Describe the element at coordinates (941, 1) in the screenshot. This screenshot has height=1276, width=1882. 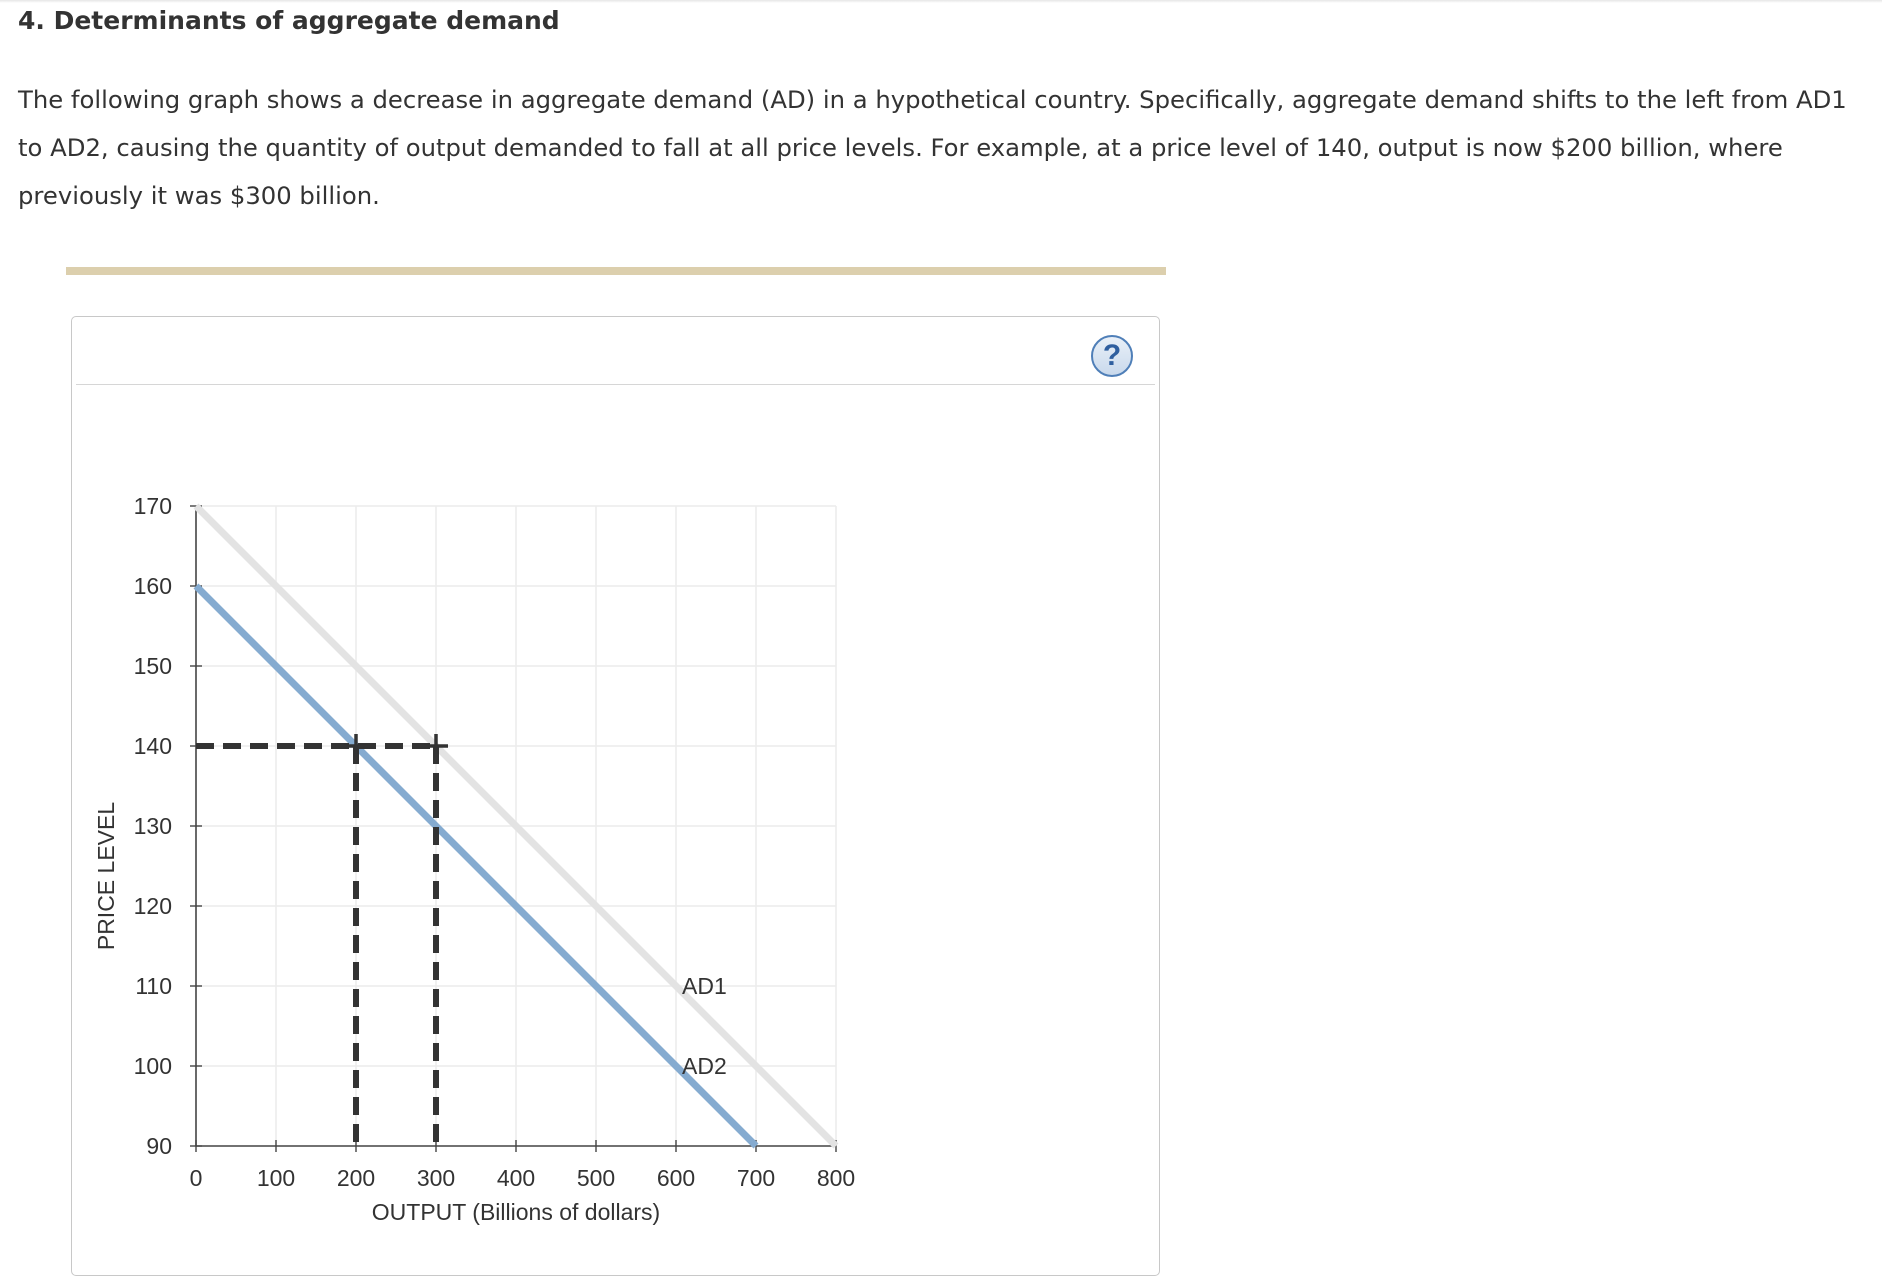
I see `top-rule` at that location.